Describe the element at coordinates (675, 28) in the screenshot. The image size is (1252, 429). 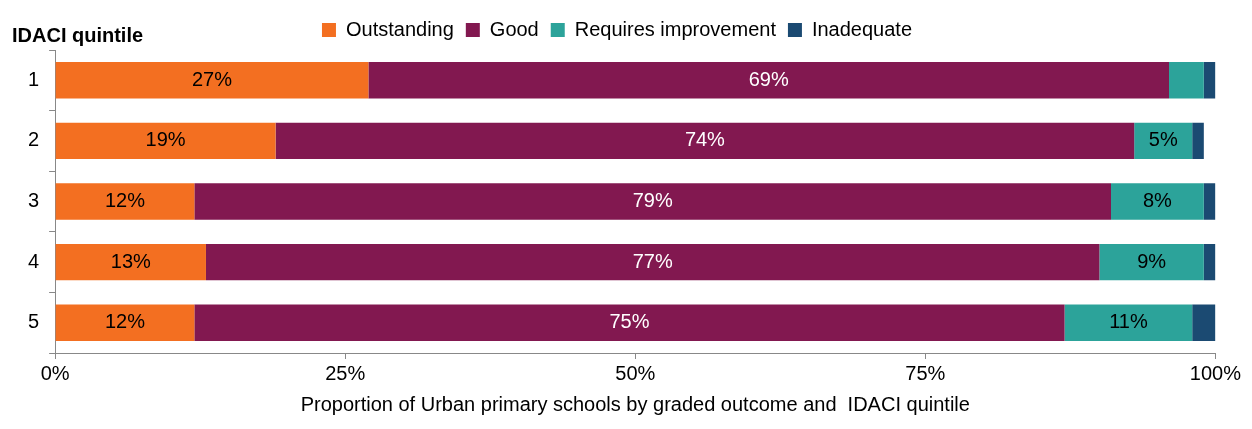
I see `legend-label: Requires improvement` at that location.